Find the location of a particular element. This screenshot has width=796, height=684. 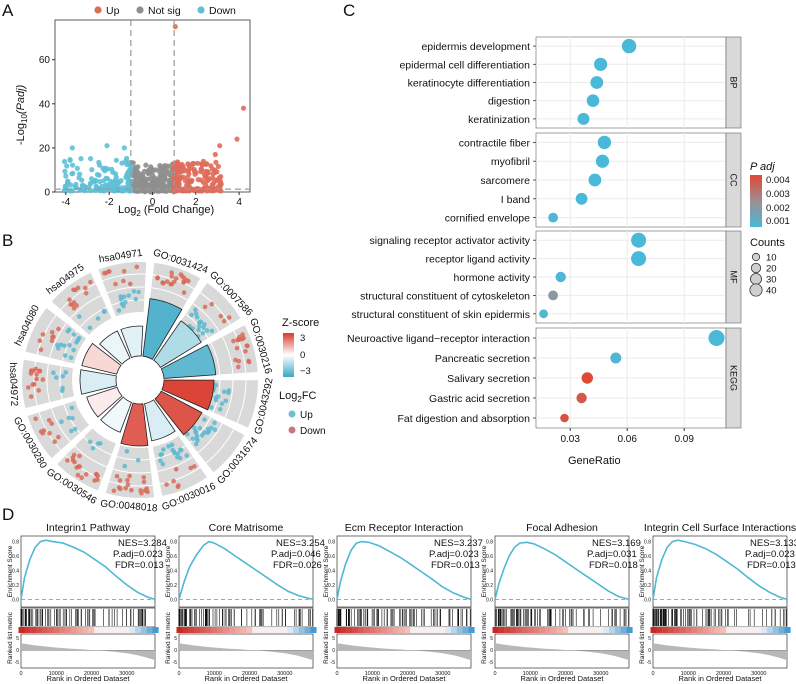

gsea-fdr: FDR=0.013 is located at coordinates (771, 565).